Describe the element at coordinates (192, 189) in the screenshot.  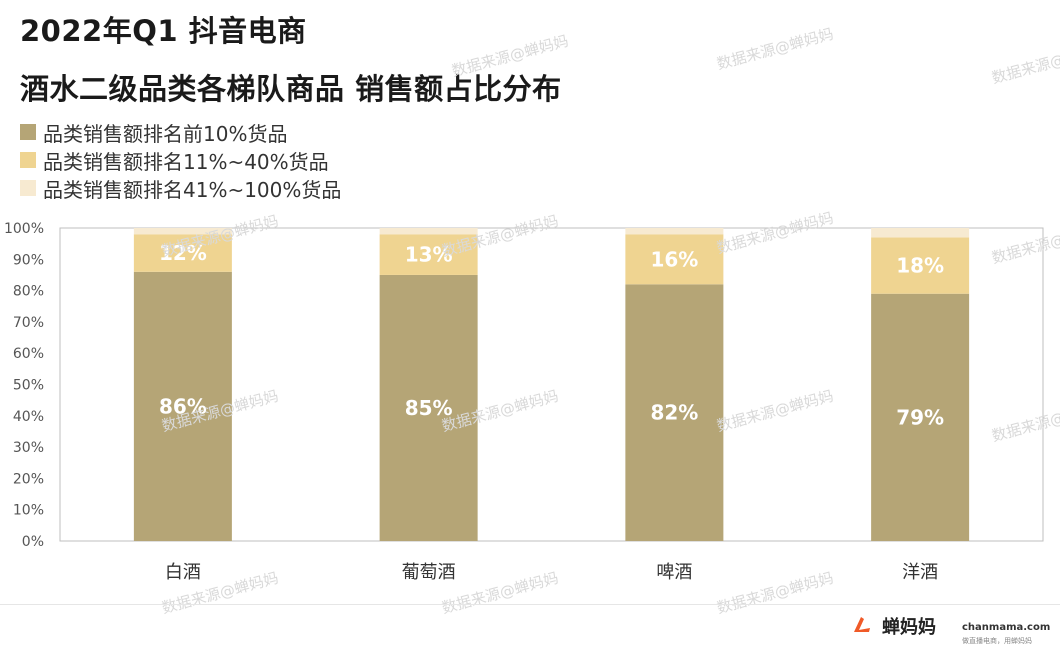
I see `legend-label-41-100: 品类销售额排名41%~100%货品` at that location.